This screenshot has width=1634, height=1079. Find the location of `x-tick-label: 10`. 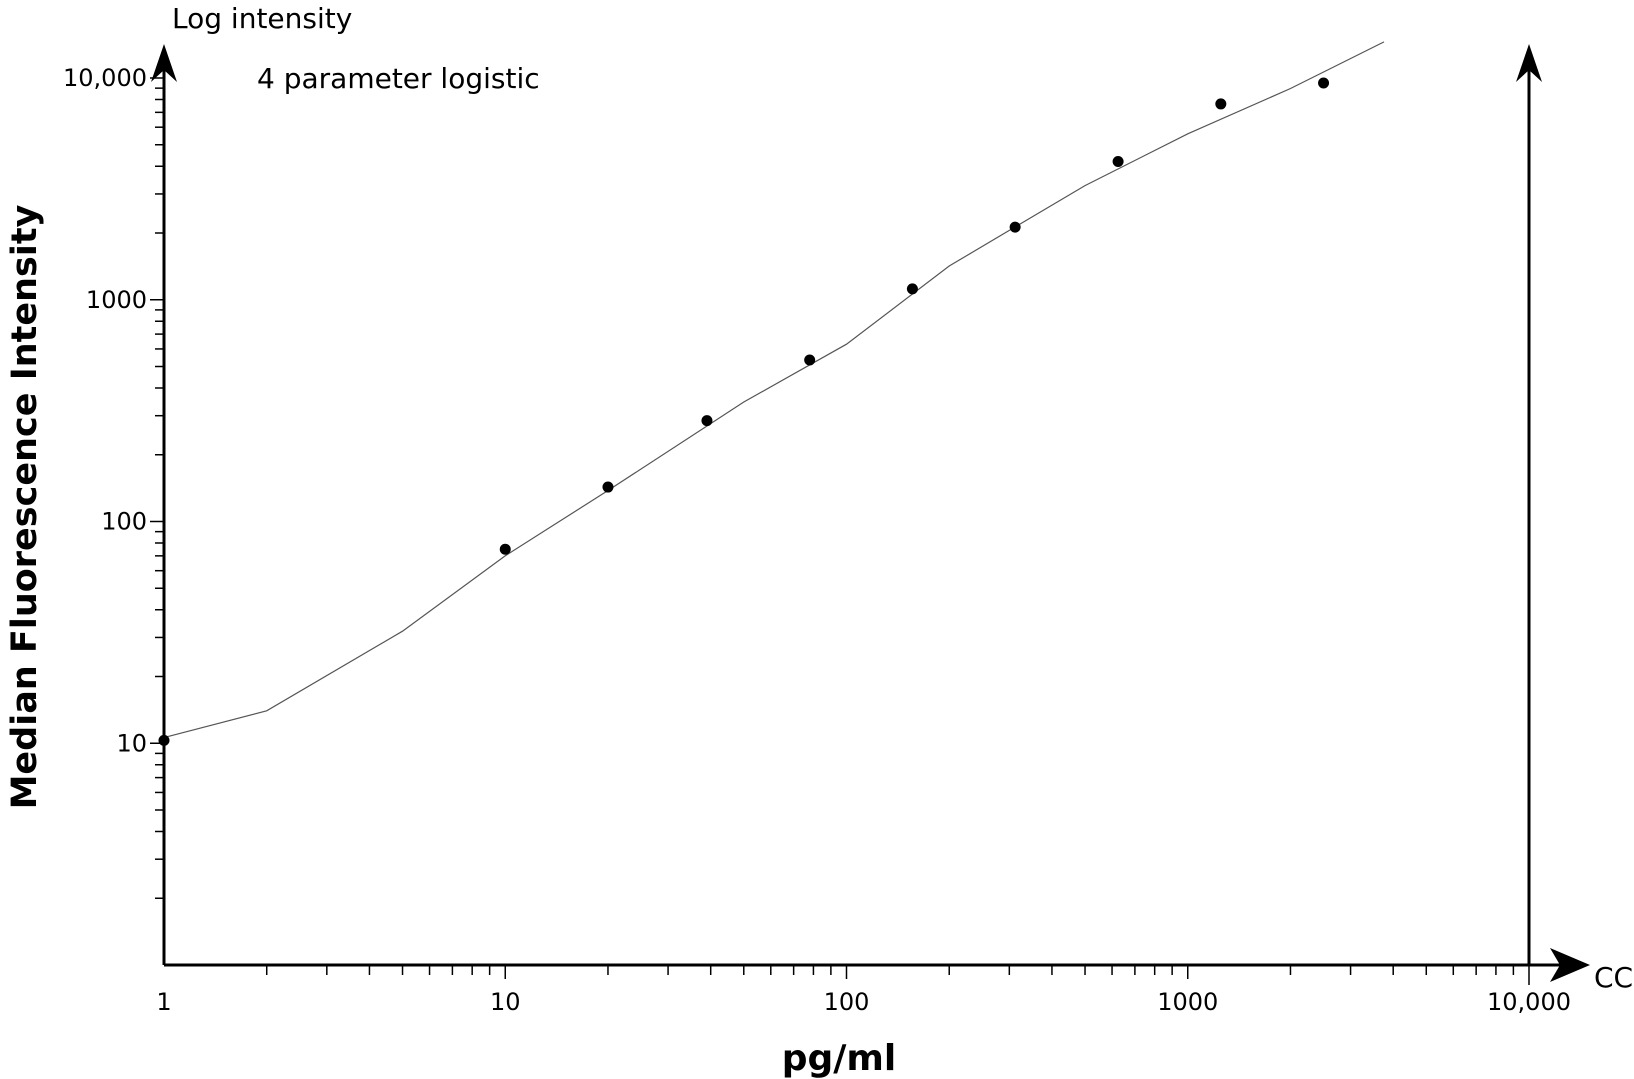

x-tick-label: 10 is located at coordinates (505, 1002).